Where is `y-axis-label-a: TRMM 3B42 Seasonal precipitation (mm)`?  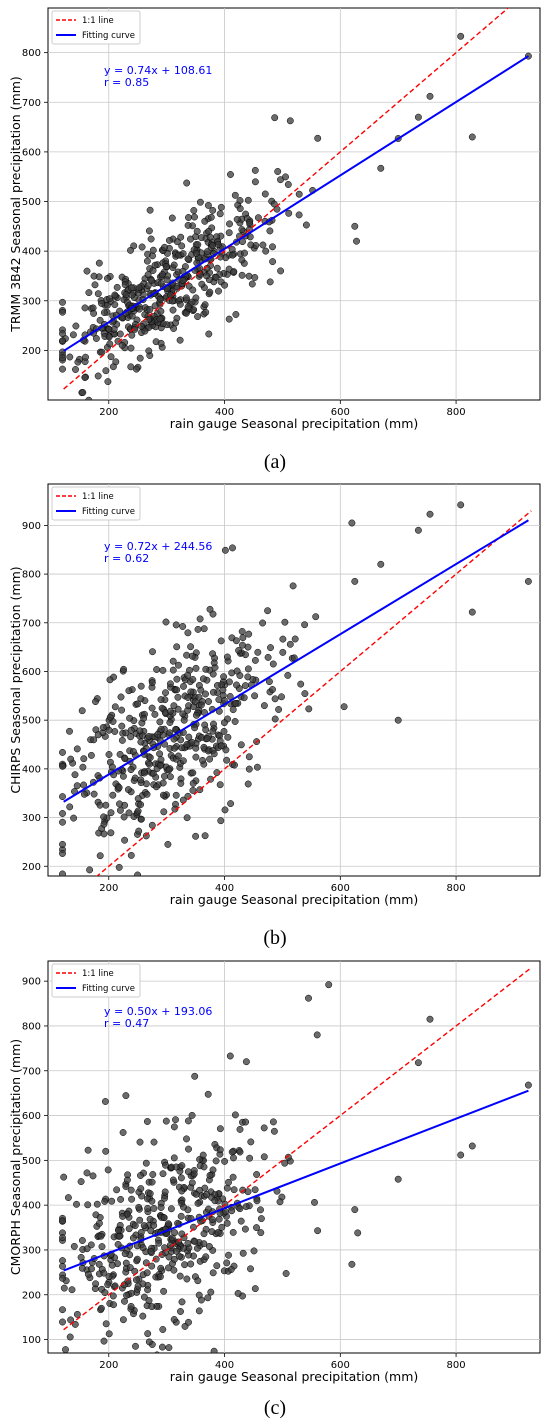 y-axis-label-a: TRMM 3B42 Seasonal precipitation (mm) is located at coordinates (15, 204).